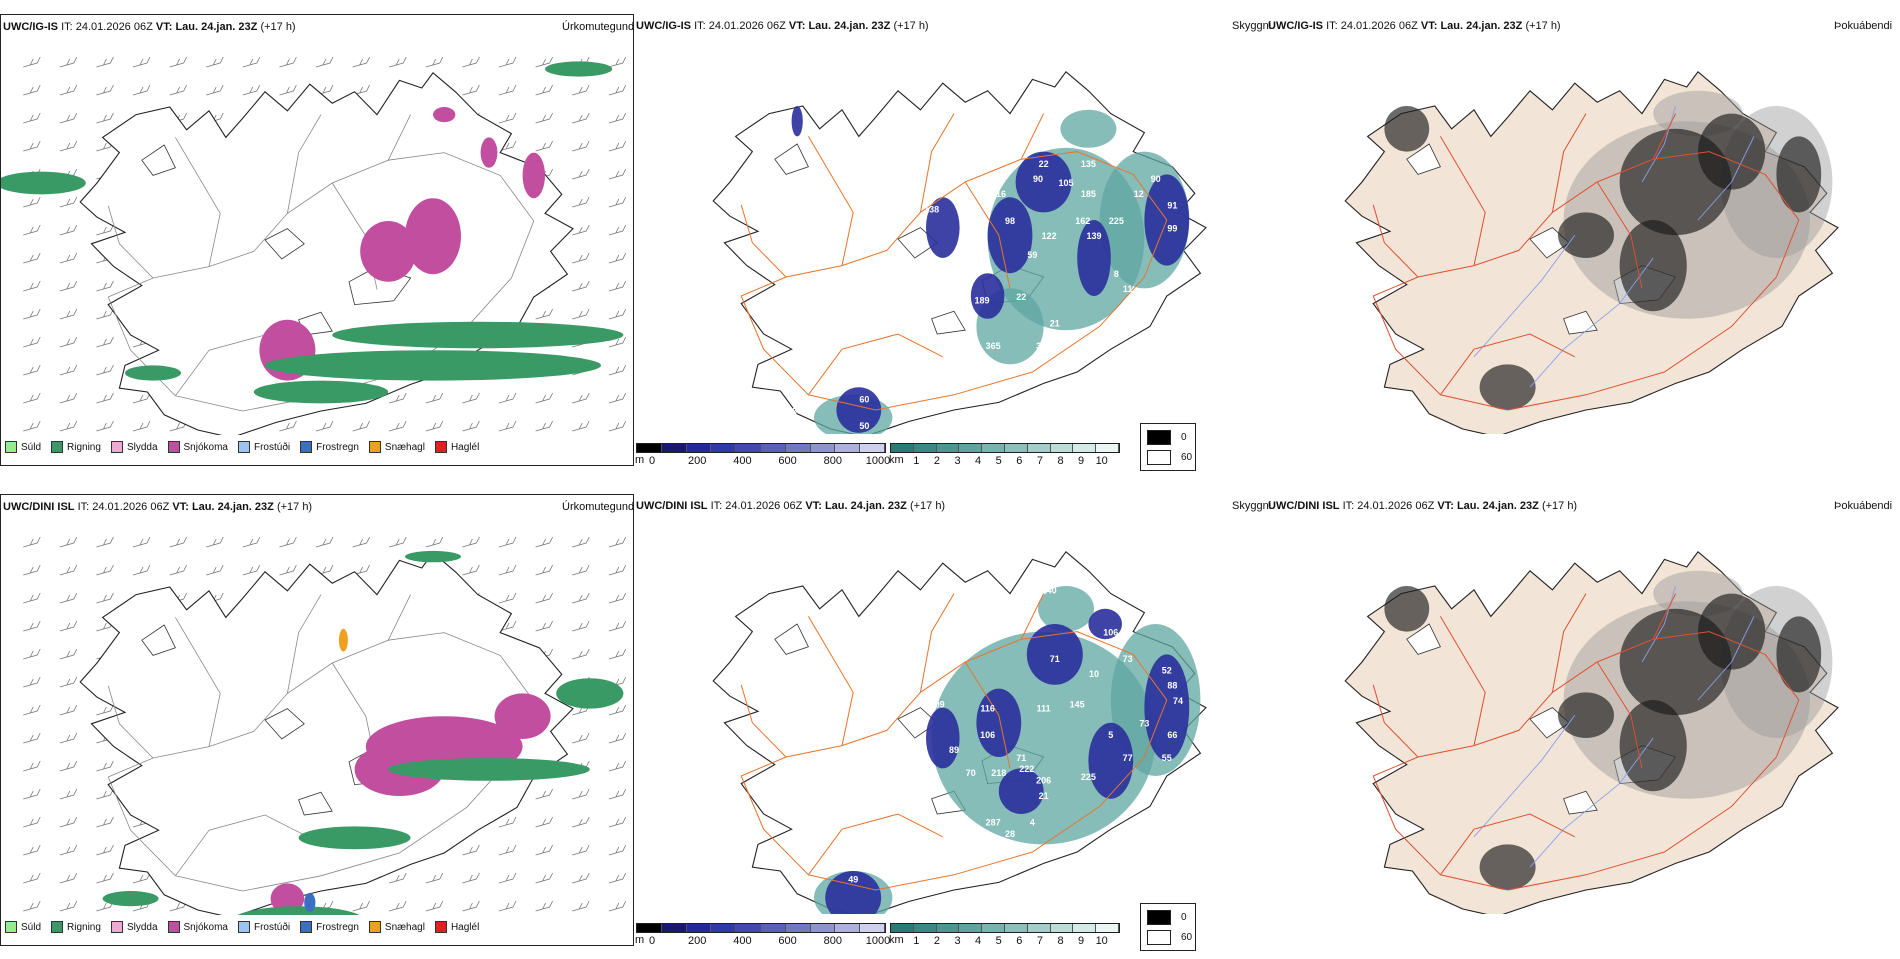 This screenshot has height=959, width=1900. What do you see at coordinates (23, 927) in the screenshot?
I see `legend-item: Súld` at bounding box center [23, 927].